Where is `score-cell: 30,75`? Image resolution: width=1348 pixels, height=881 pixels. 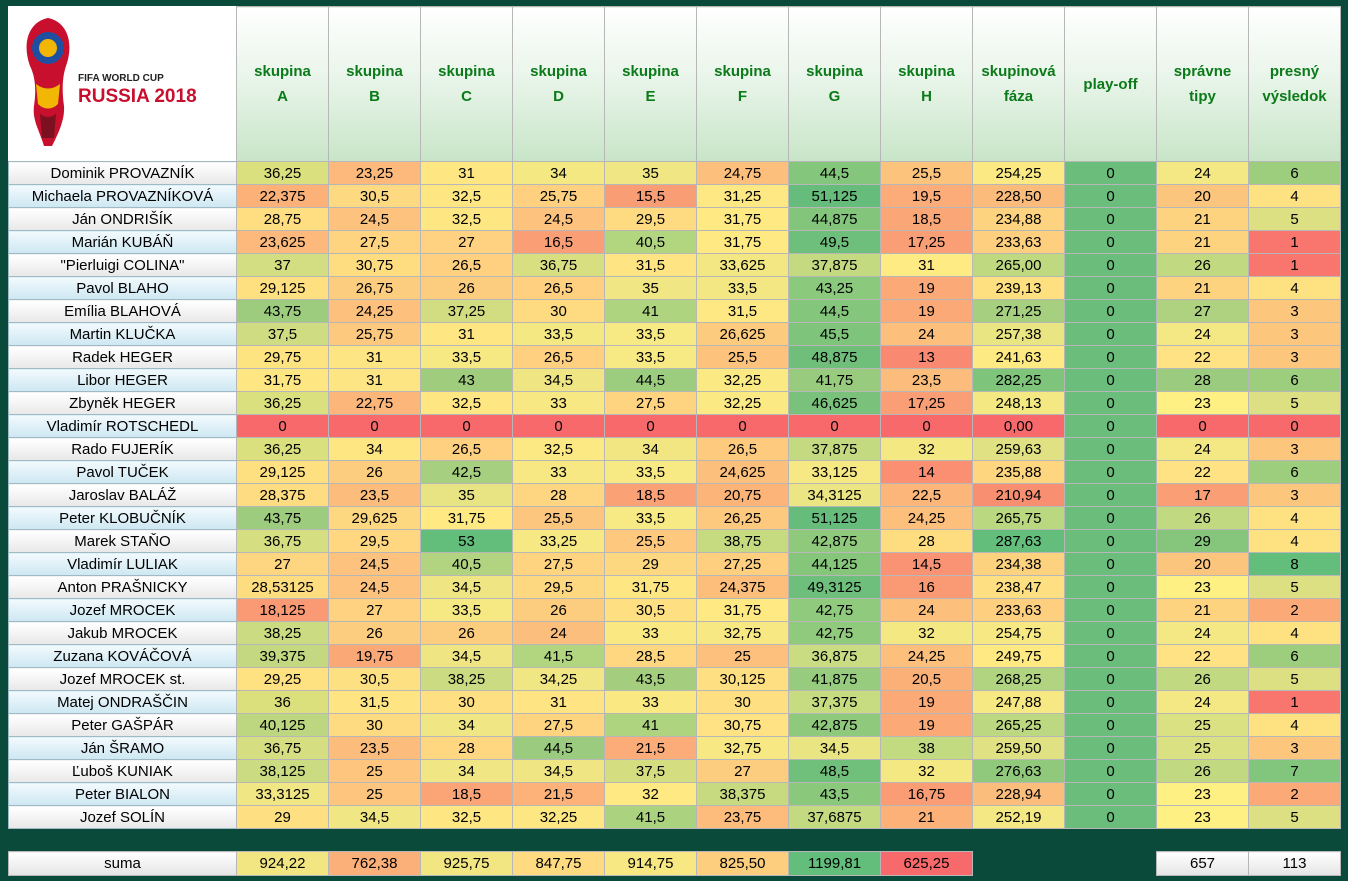
score-cell: 30,75 is located at coordinates (742, 725).